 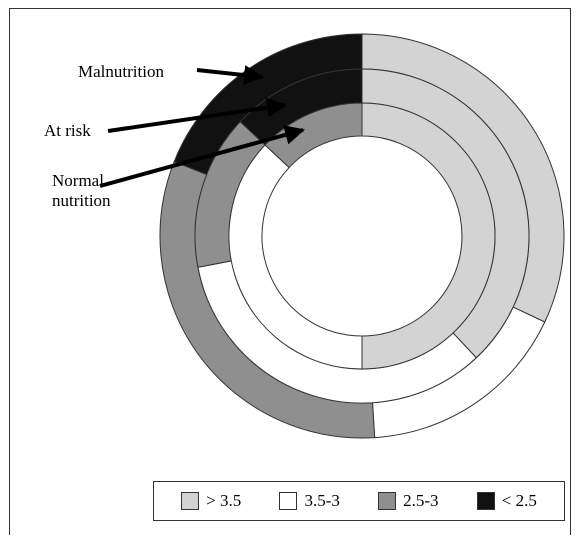 What do you see at coordinates (519, 500) in the screenshot?
I see `legend-label: < 2.5` at bounding box center [519, 500].